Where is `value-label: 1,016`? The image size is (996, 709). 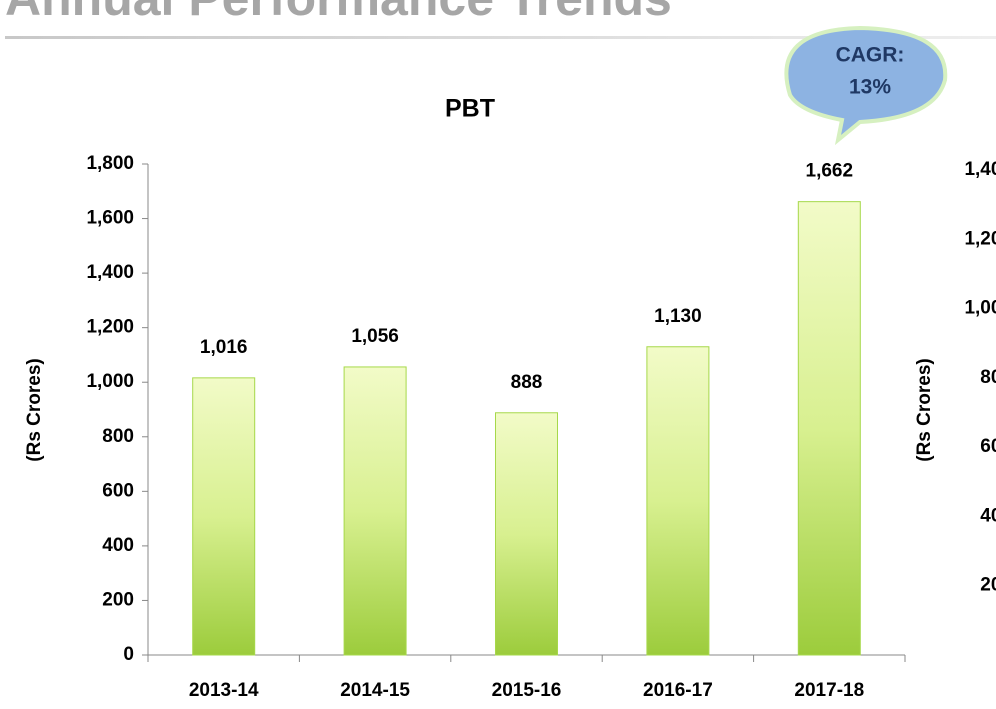 value-label: 1,016 is located at coordinates (224, 347).